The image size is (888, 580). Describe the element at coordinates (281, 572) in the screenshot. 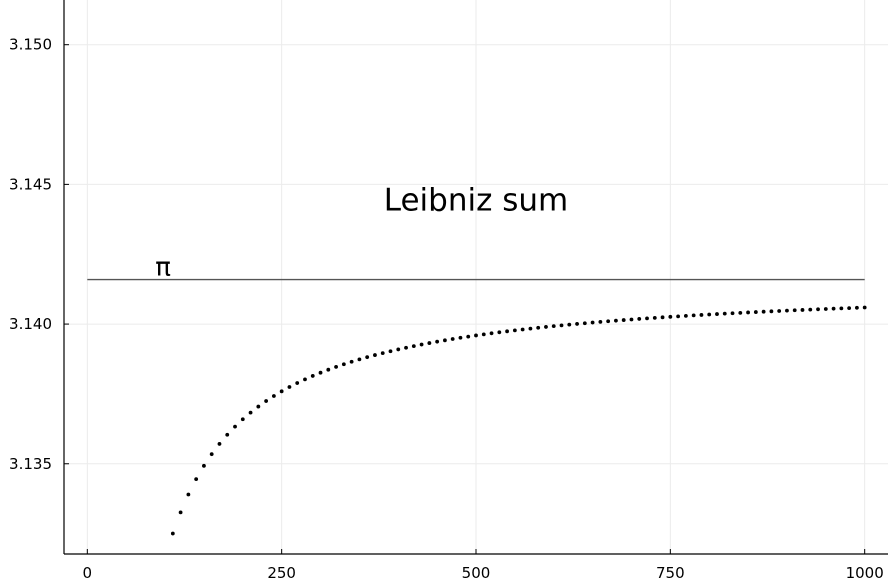

I see `x-tick-label: 250` at that location.